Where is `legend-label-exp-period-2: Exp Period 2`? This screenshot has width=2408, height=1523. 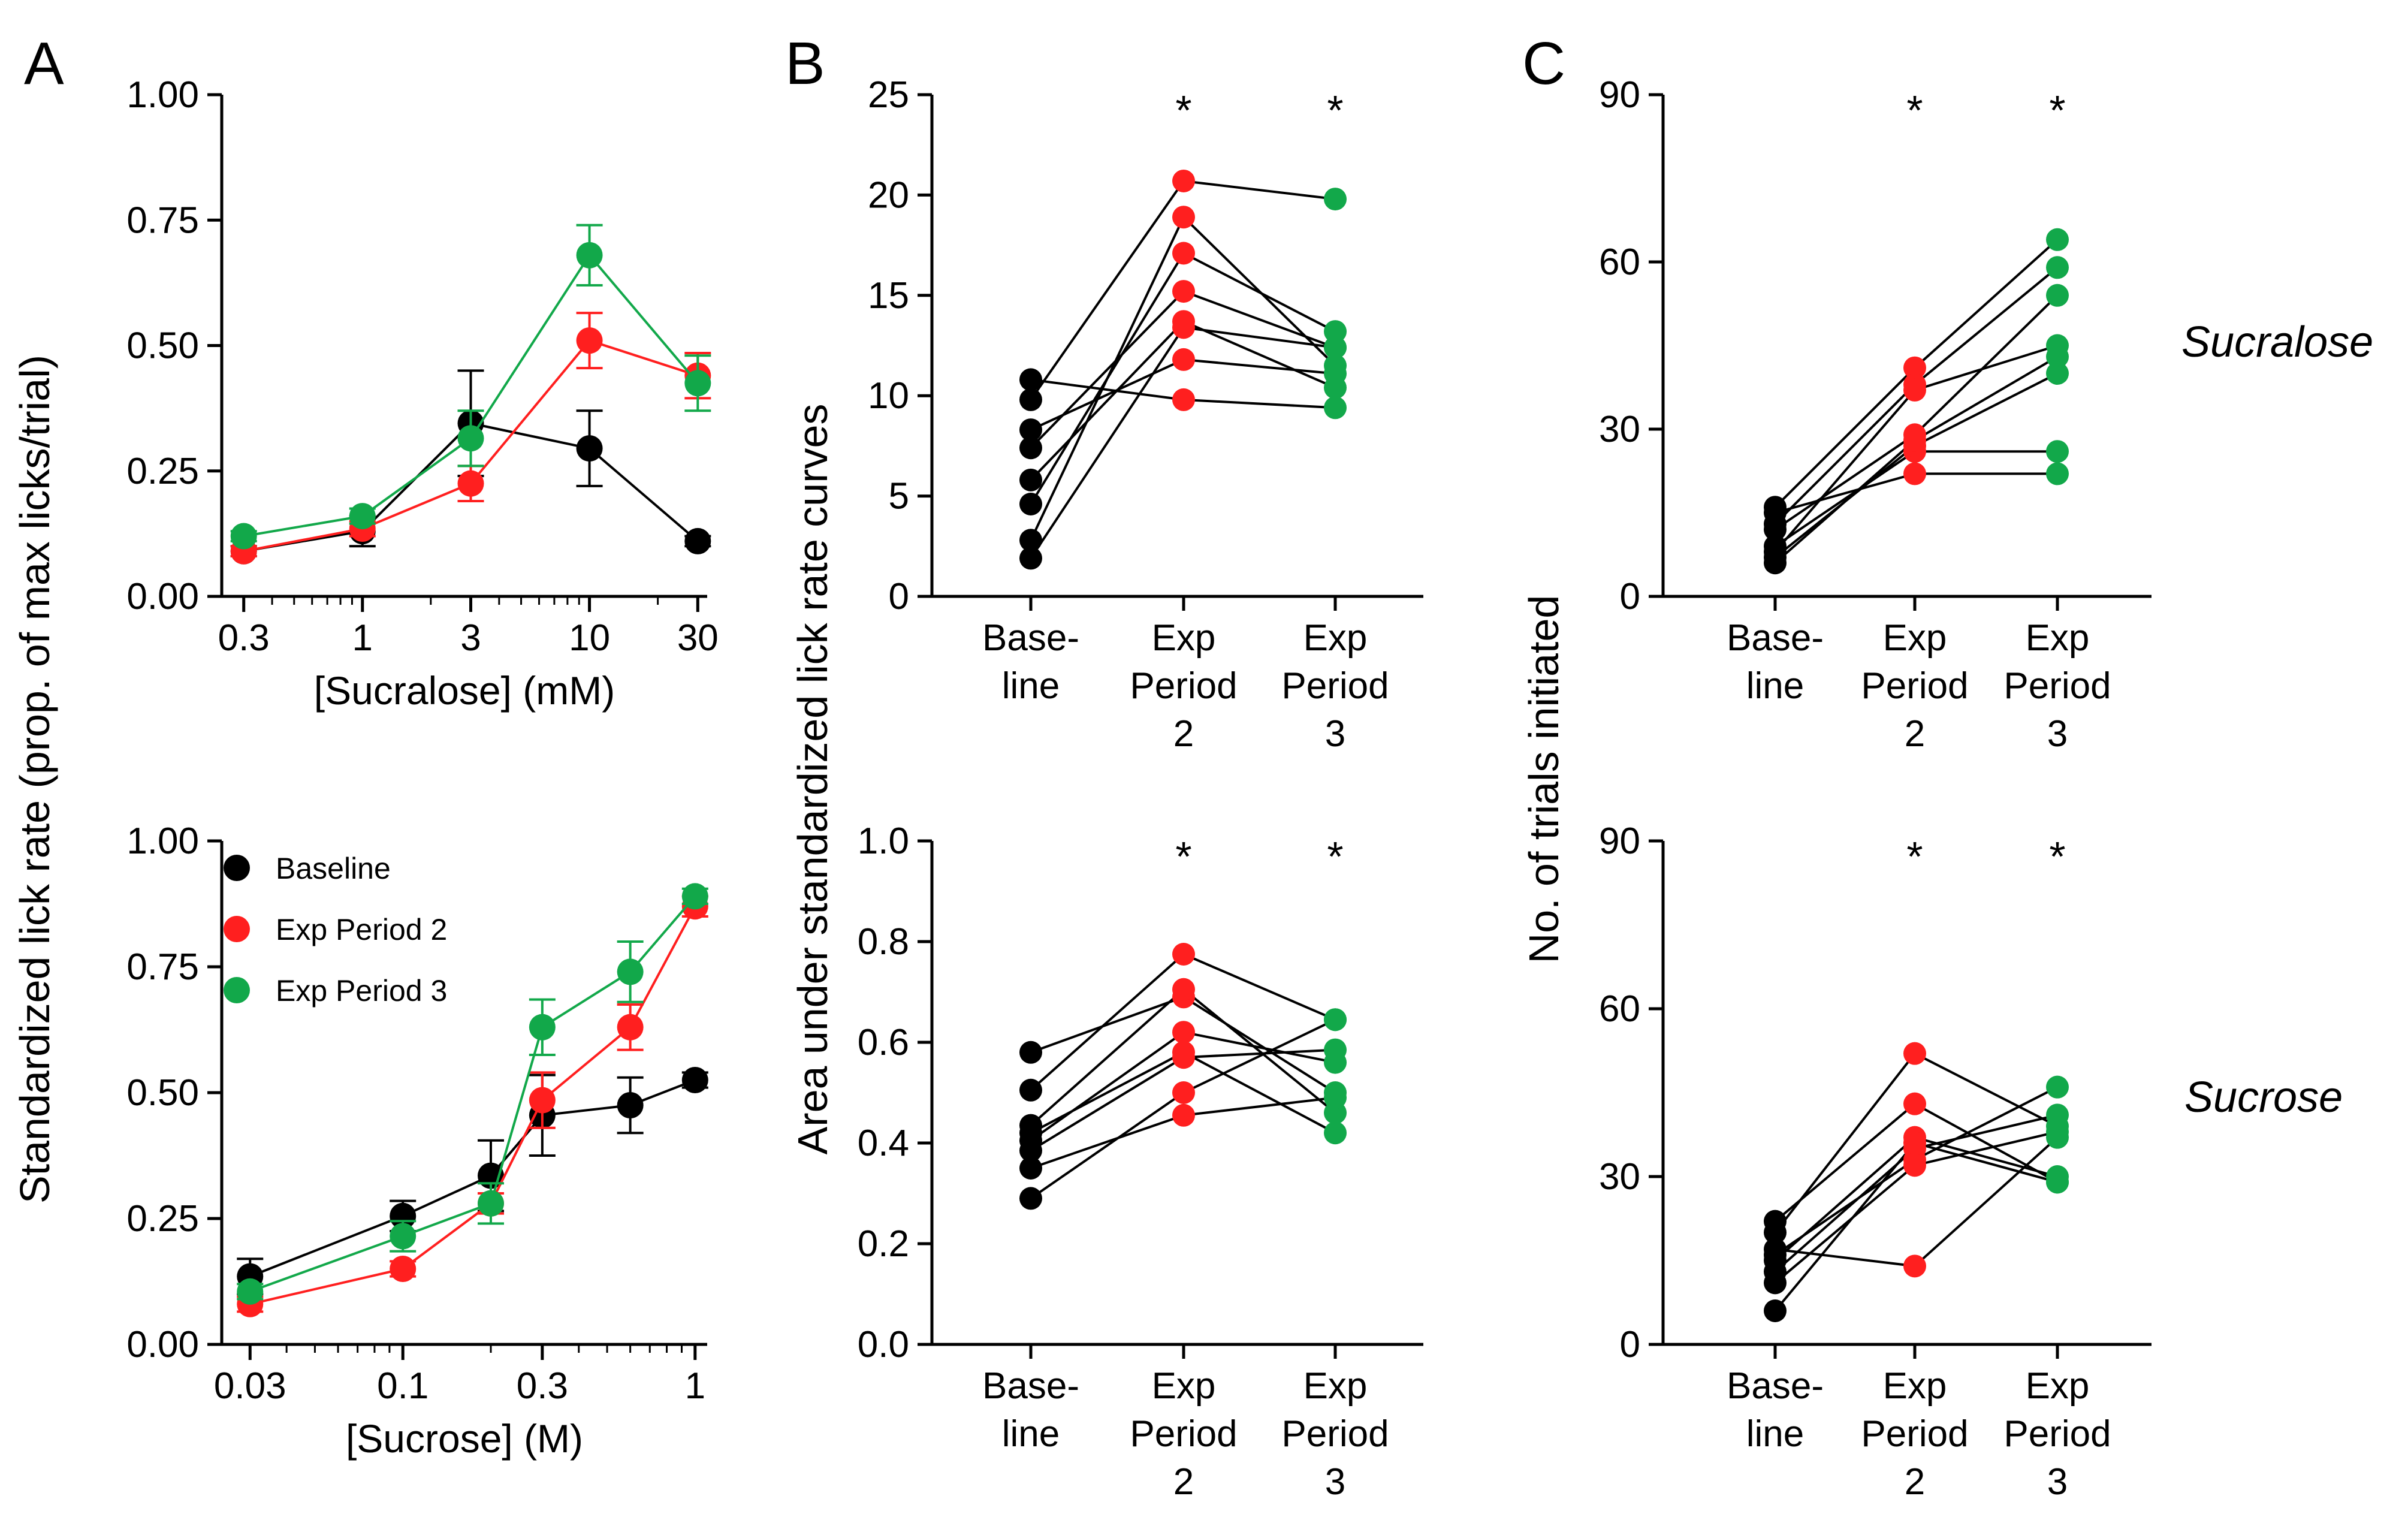 legend-label-exp-period-2: Exp Period 2 is located at coordinates (361, 929).